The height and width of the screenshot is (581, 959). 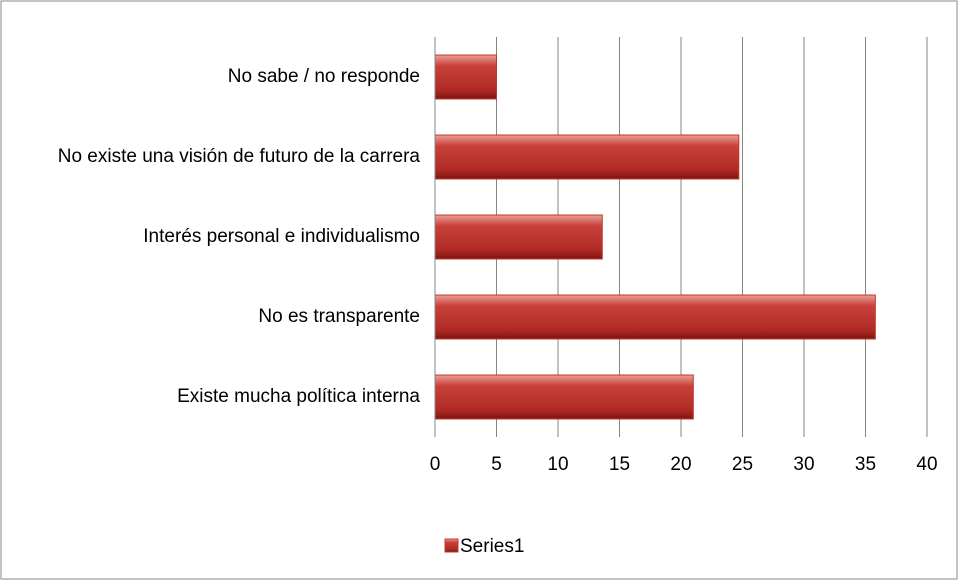 I want to click on y-tick-label: Existe mucha política interna, so click(x=298, y=396).